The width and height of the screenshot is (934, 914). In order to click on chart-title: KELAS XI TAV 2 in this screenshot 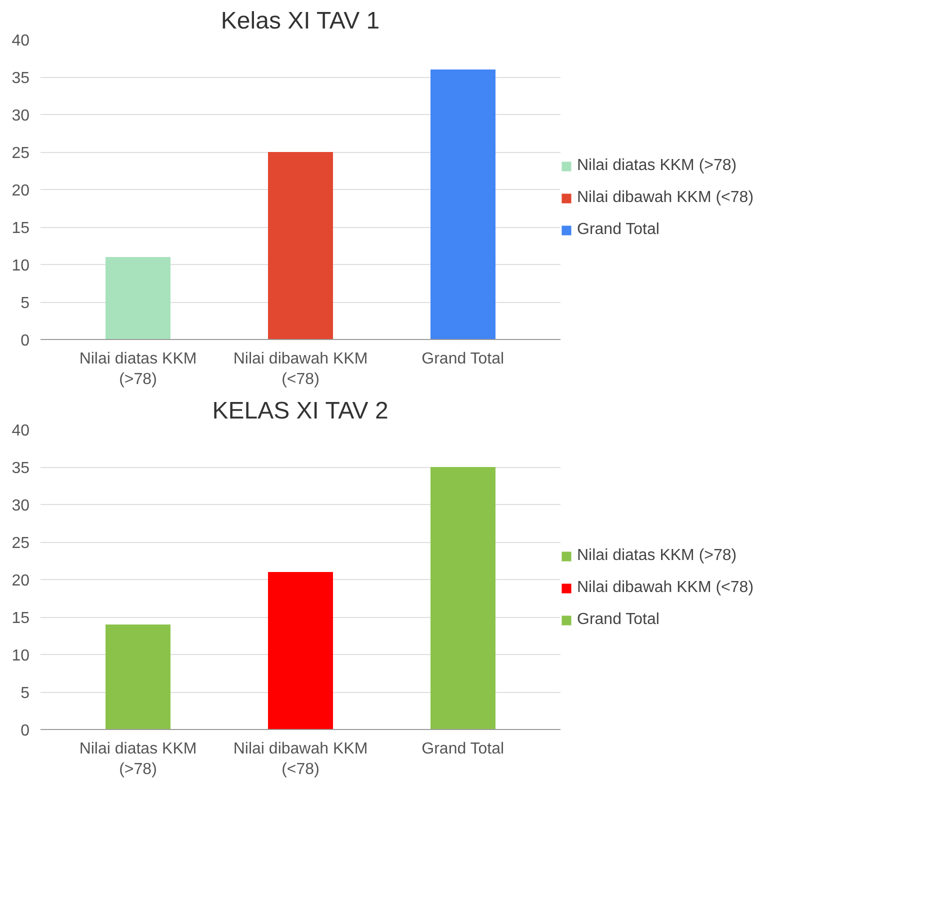, I will do `click(300, 411)`.